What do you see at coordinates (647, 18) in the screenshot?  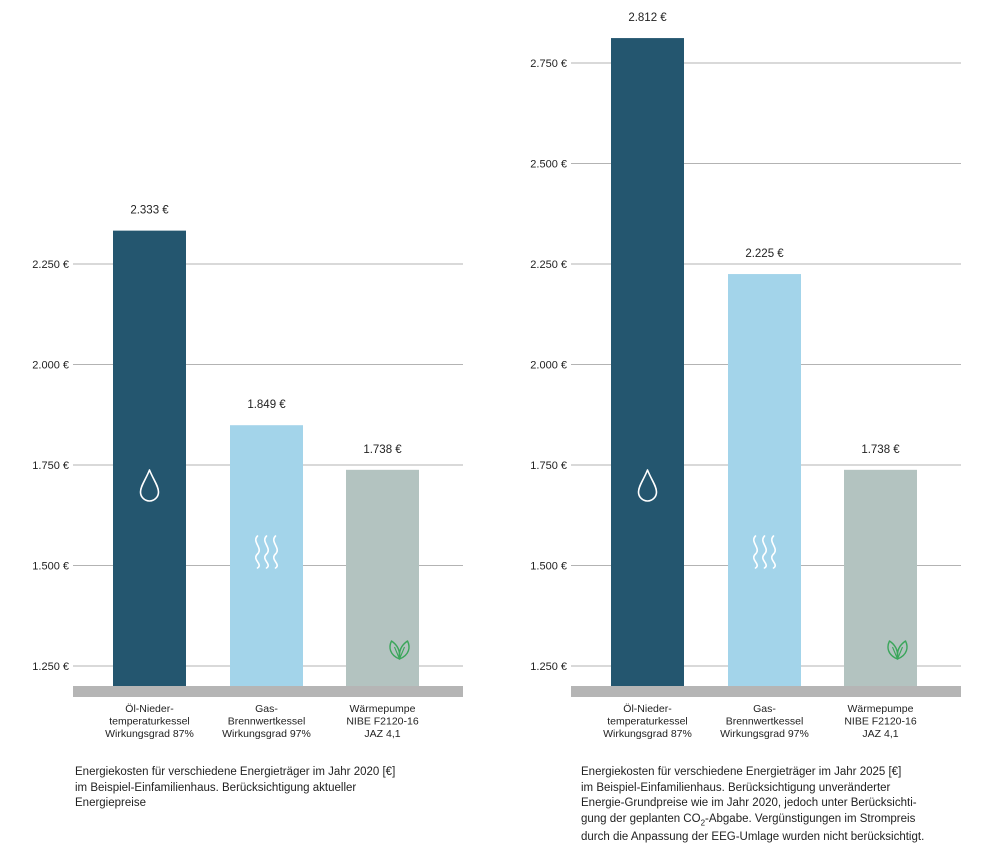 I see `value-label: 2.812 €` at bounding box center [647, 18].